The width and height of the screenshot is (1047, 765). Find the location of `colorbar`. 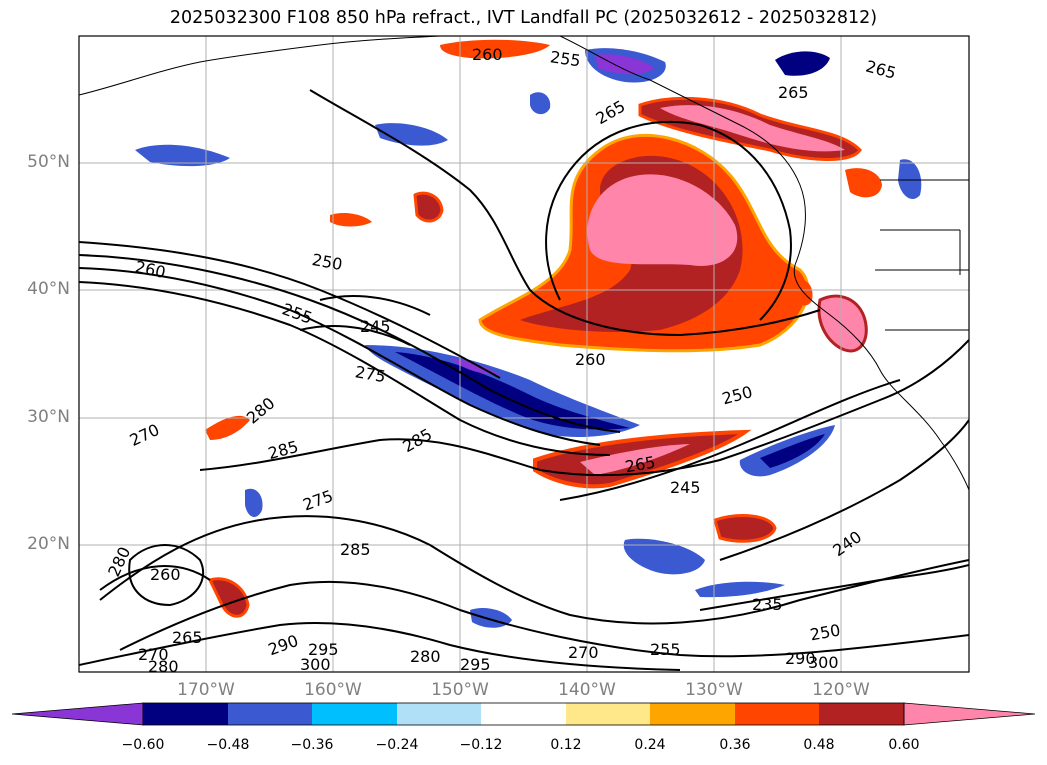

colorbar is located at coordinates (523, 714).